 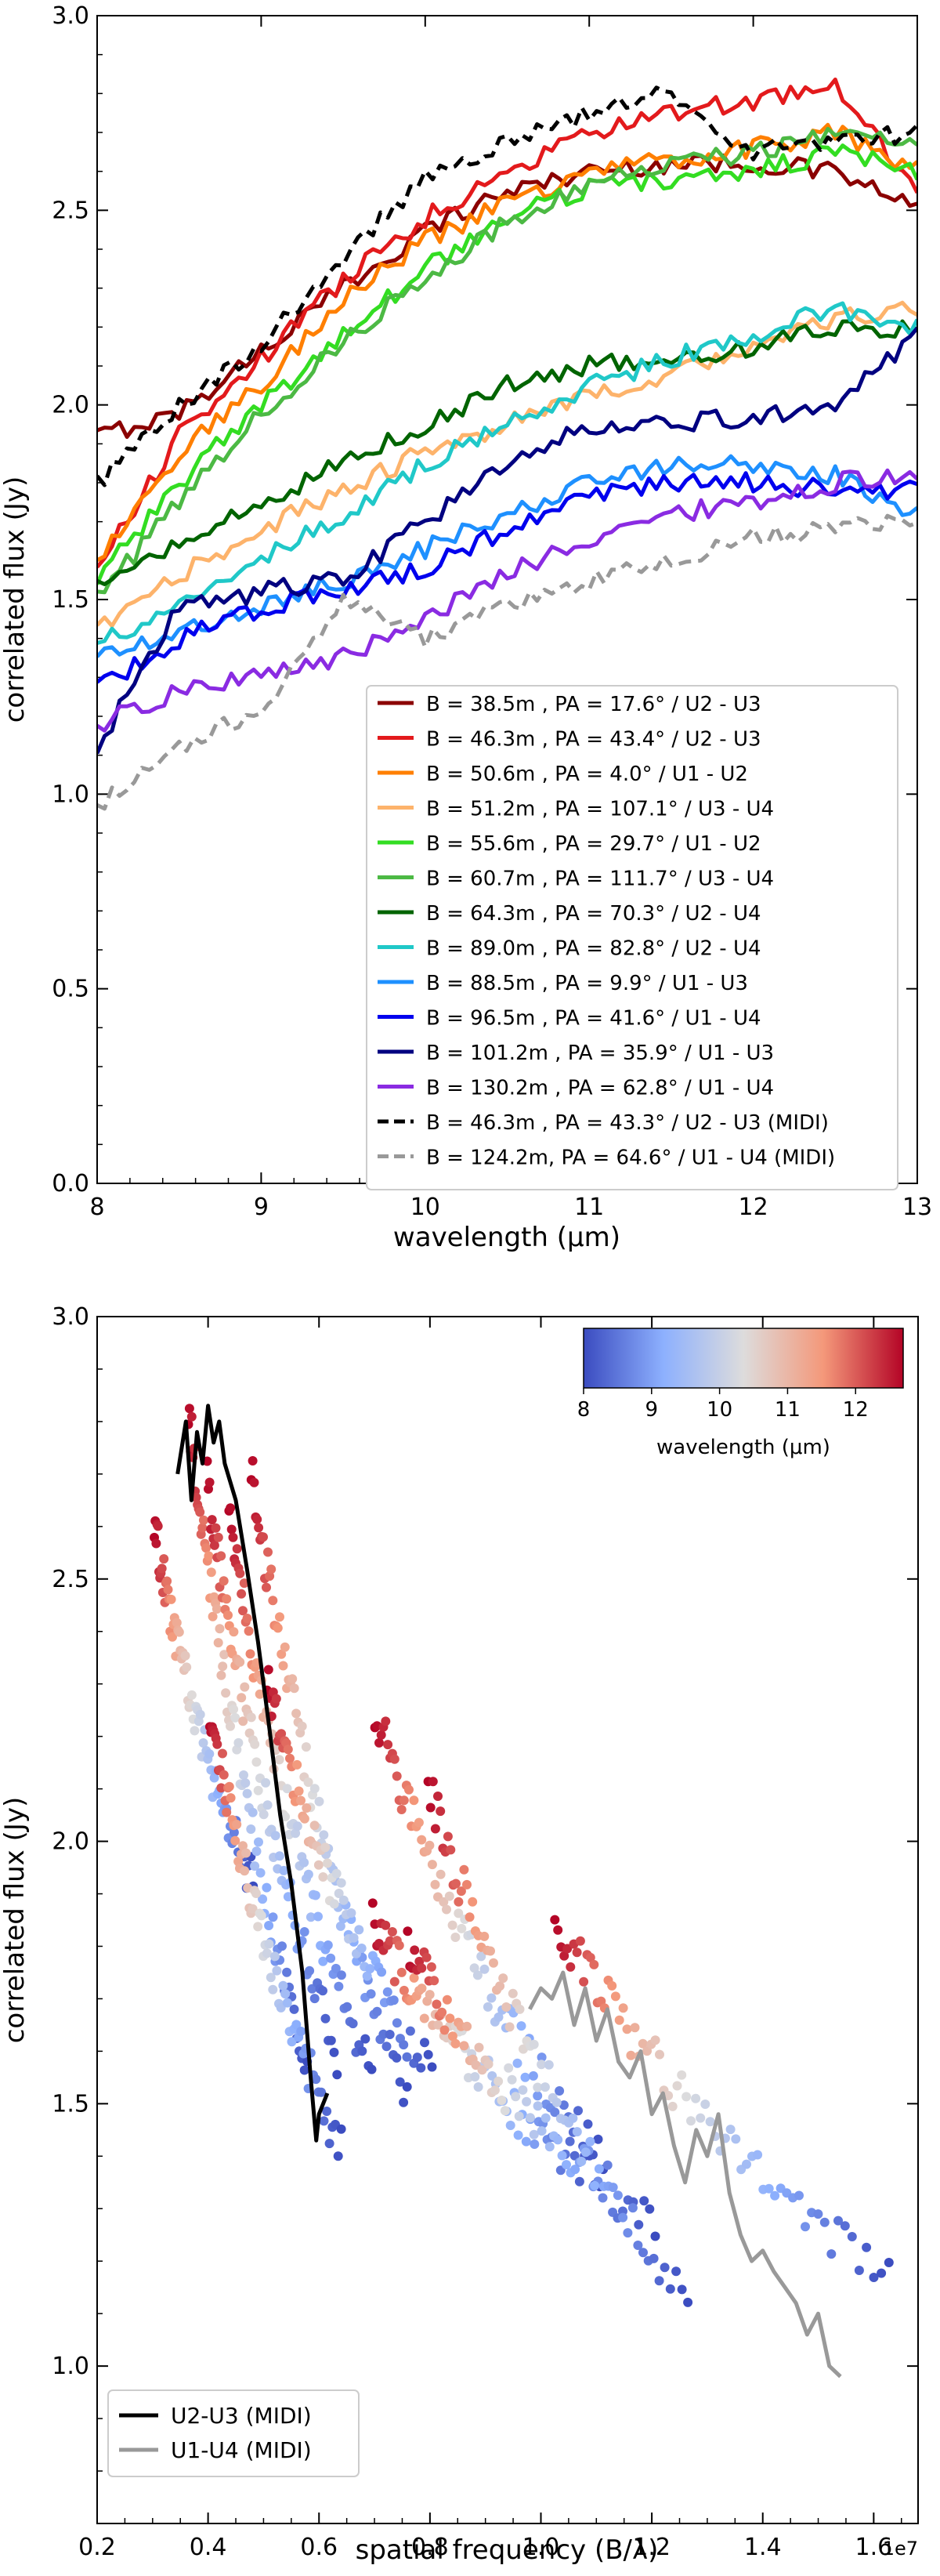 What do you see at coordinates (15, 1920) in the screenshot?
I see `y-axis-label-2: correlated flux (Jy)` at bounding box center [15, 1920].